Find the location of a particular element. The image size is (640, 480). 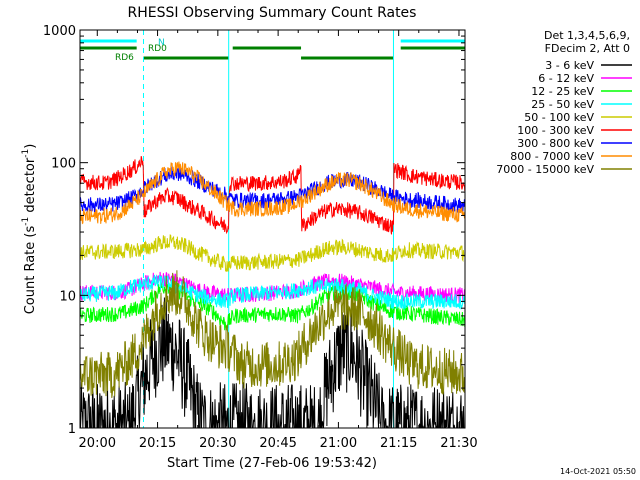

y-tick-label: 1 is located at coordinates (72, 429).